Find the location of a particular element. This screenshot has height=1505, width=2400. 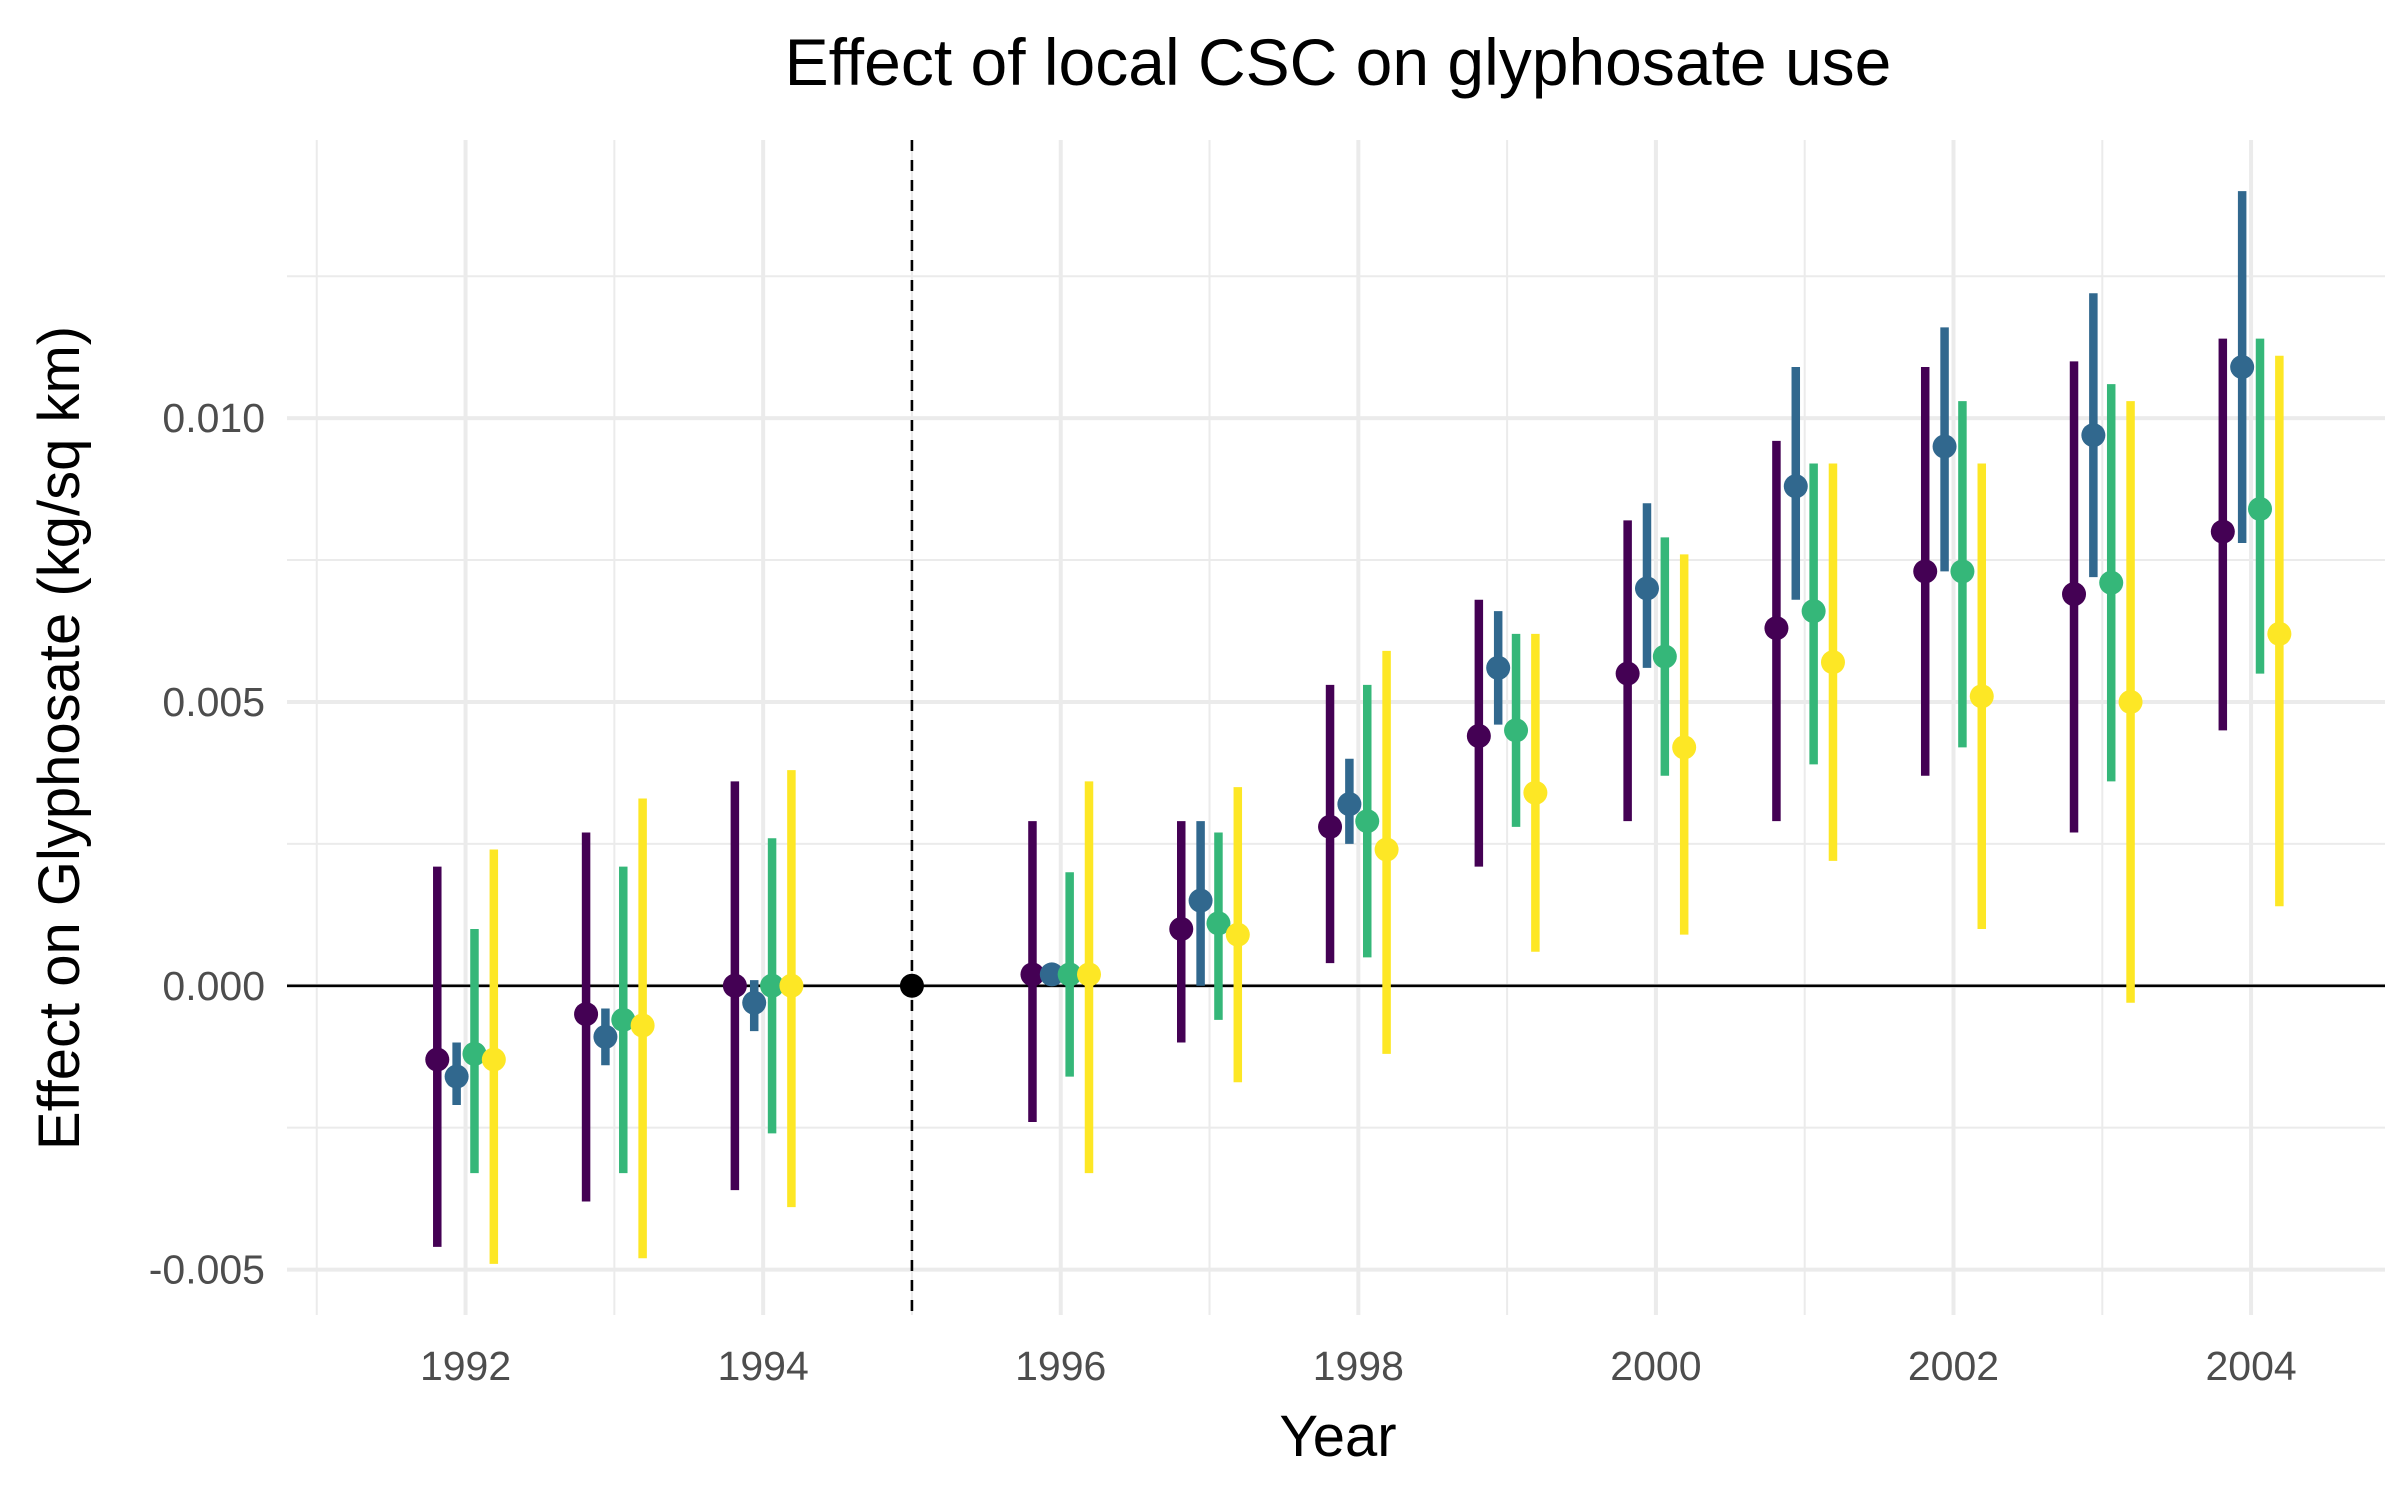

y-axis-title: Effect on Glyphosate (kg/sq km) is located at coordinates (59, 738).